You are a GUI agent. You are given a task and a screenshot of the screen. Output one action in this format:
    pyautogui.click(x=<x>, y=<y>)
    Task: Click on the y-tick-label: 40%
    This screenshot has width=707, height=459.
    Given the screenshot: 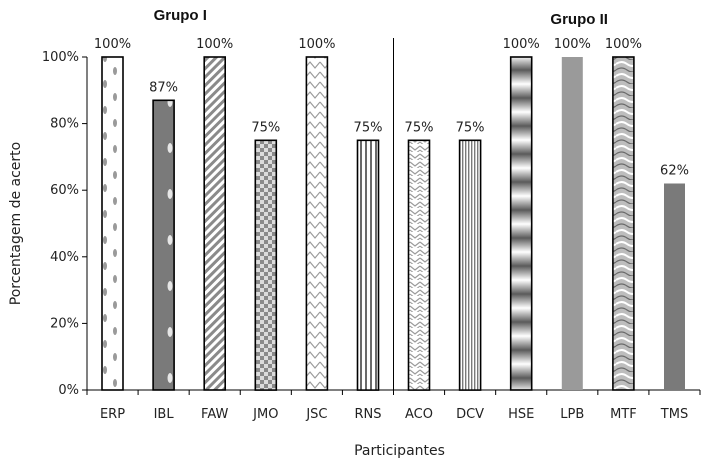 What is the action you would take?
    pyautogui.click(x=64, y=257)
    